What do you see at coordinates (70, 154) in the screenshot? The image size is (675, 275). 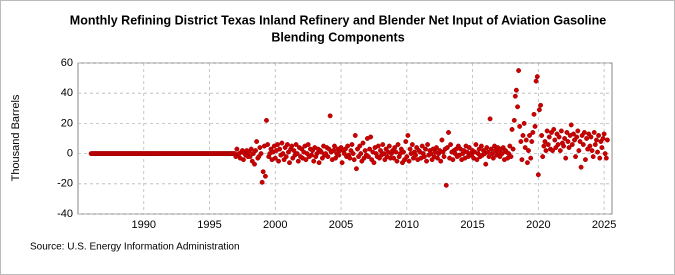 I see `y-tick-label: 0` at bounding box center [70, 154].